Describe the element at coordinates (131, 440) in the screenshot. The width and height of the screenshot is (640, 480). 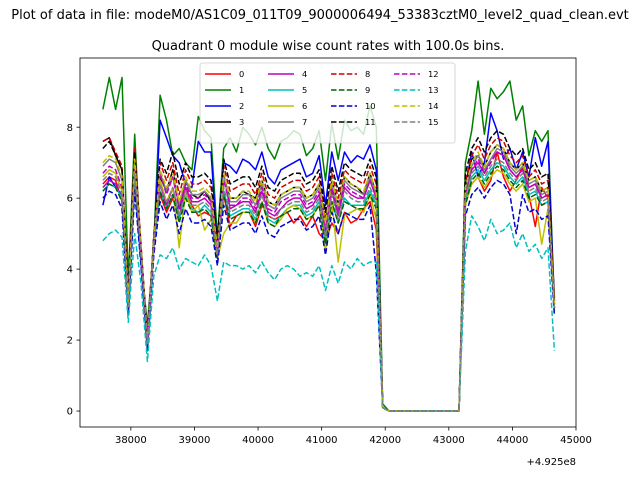
I see `x-tick-label: 38000` at that location.